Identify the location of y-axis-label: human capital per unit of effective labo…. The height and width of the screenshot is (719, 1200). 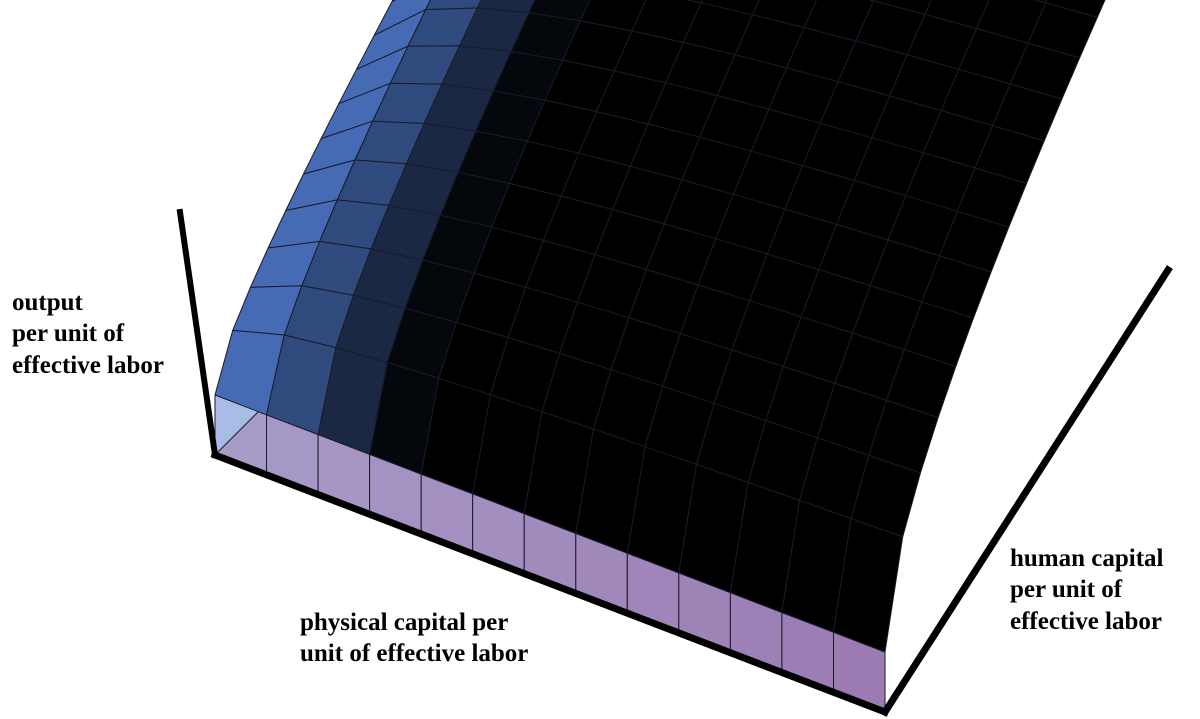
(1087, 590).